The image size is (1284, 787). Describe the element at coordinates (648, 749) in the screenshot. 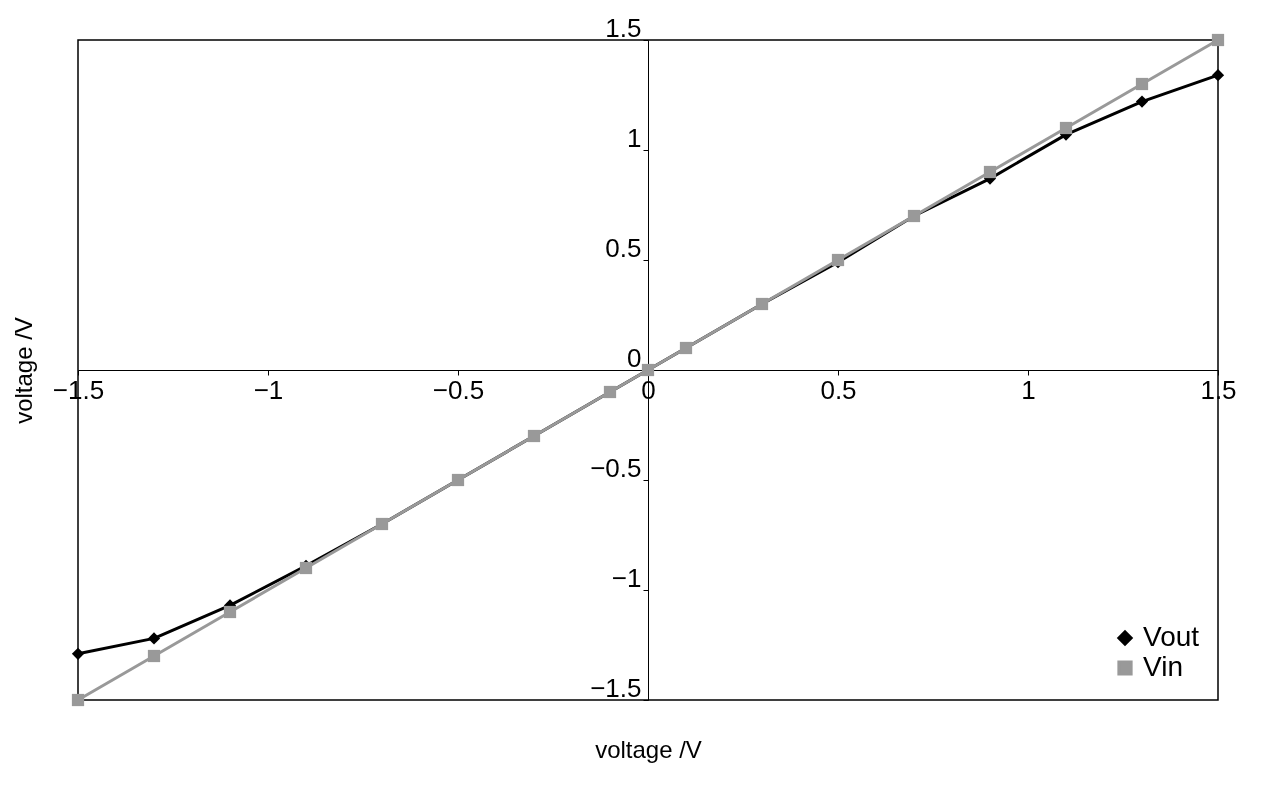

I see `x-axis-title: voltage /V` at that location.